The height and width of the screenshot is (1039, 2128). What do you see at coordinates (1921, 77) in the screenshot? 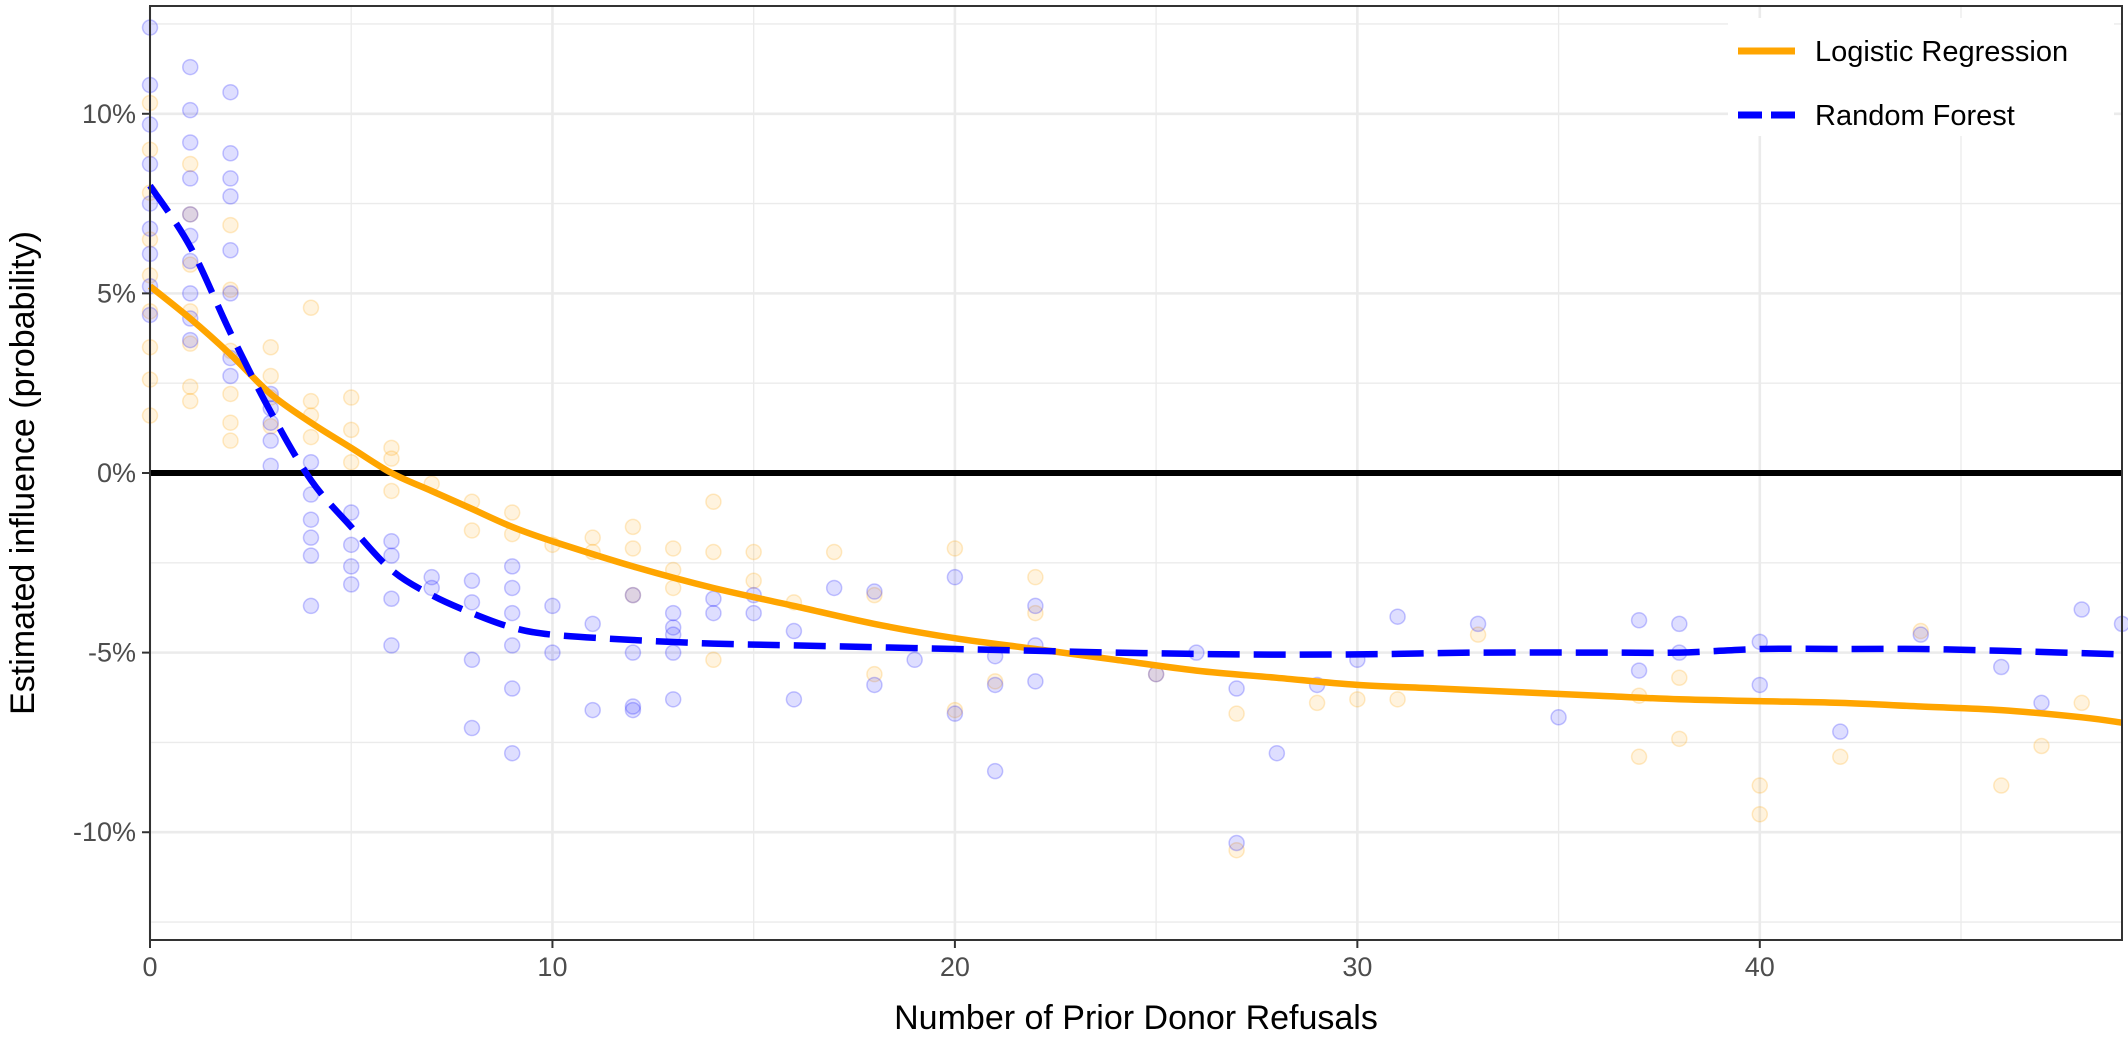
I see `legend: Logistic Regression Random Forest` at bounding box center [1921, 77].